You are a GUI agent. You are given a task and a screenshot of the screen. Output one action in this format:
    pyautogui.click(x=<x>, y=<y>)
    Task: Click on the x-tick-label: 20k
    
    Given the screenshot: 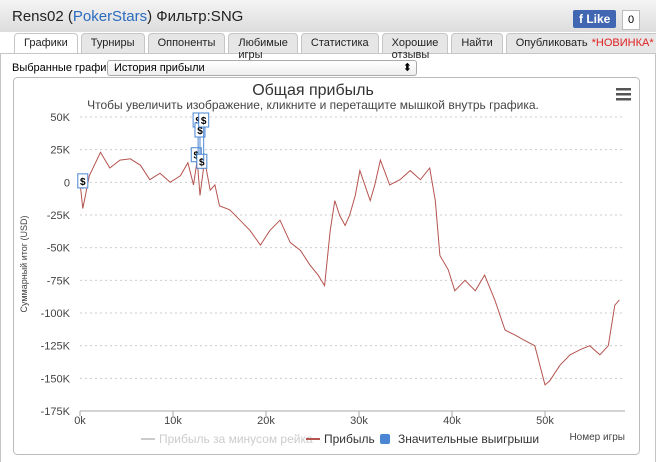 What is the action you would take?
    pyautogui.click(x=266, y=421)
    